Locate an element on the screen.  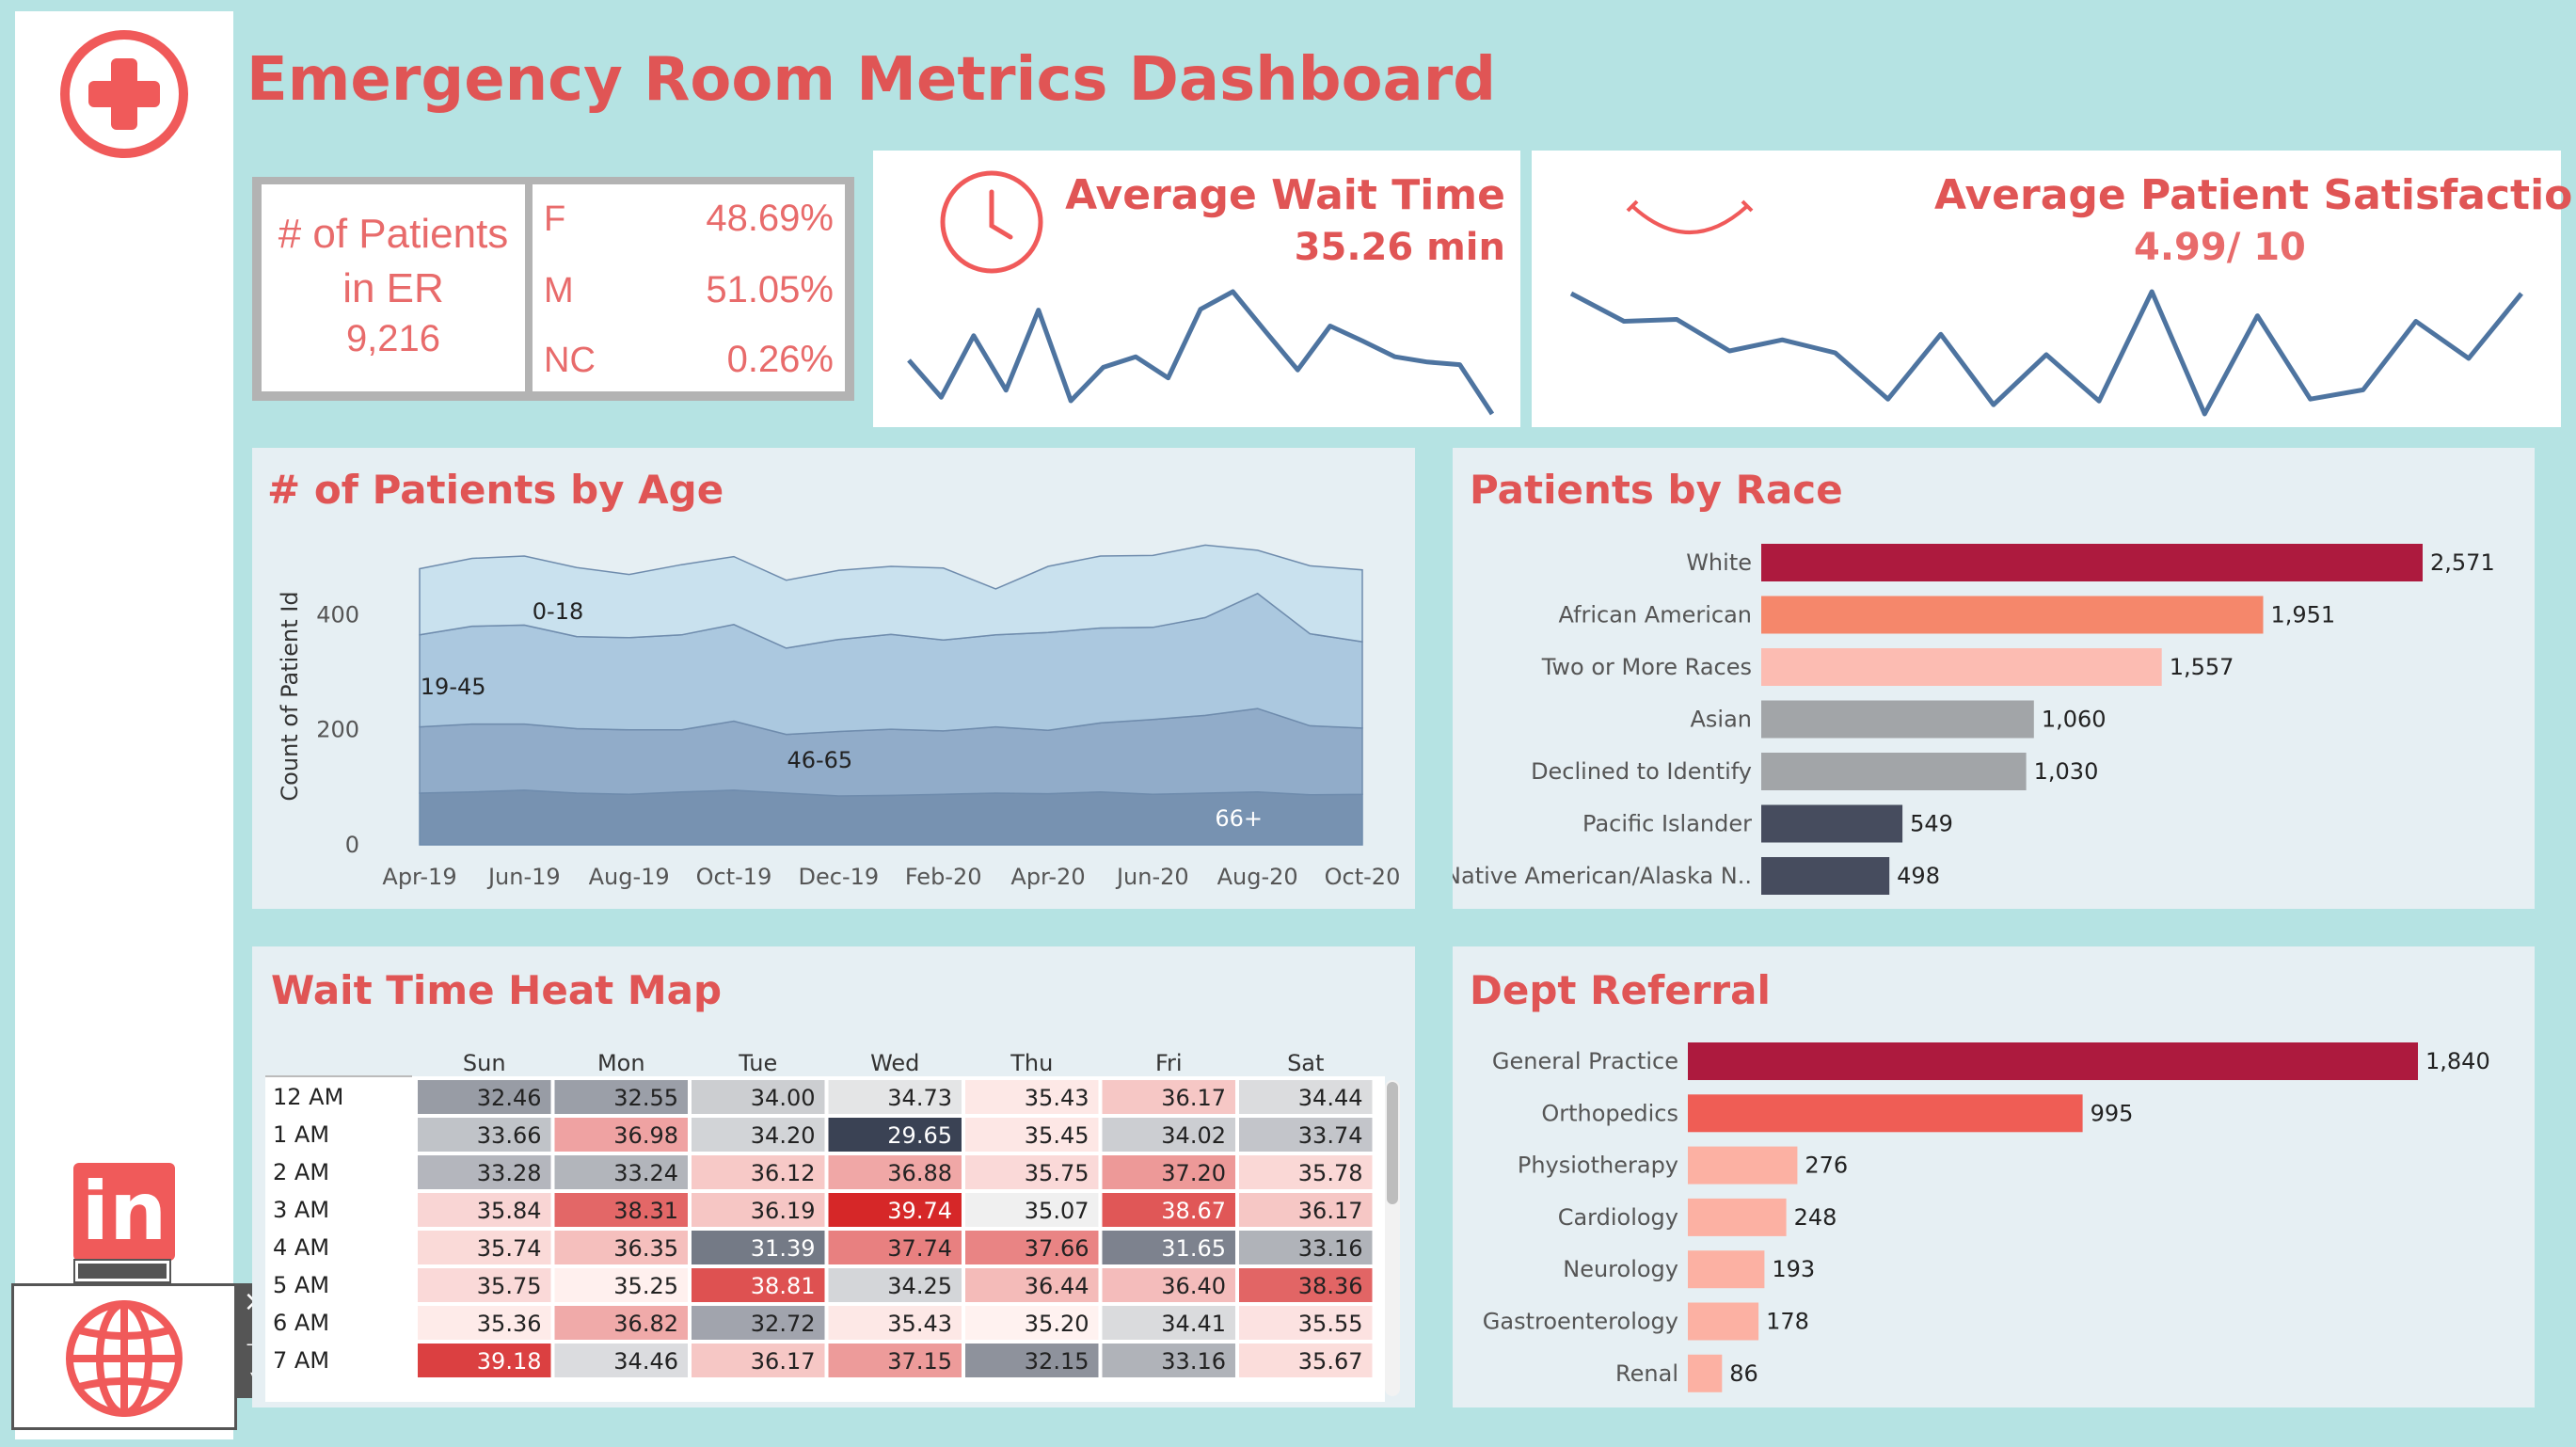
dept-value-label: 276 is located at coordinates (1827, 1166).